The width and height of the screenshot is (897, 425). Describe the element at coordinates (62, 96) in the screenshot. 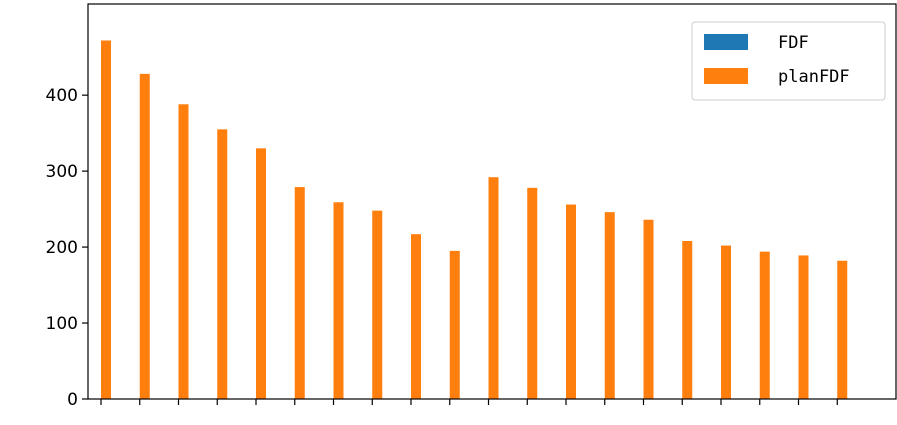

I see `y-tick-label-4: 400` at that location.